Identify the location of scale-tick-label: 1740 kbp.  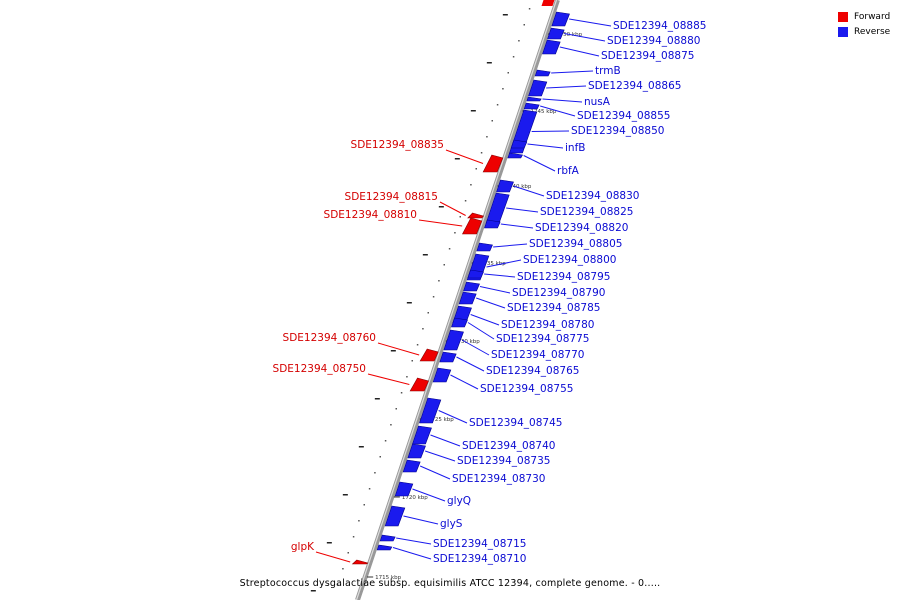
(519, 187).